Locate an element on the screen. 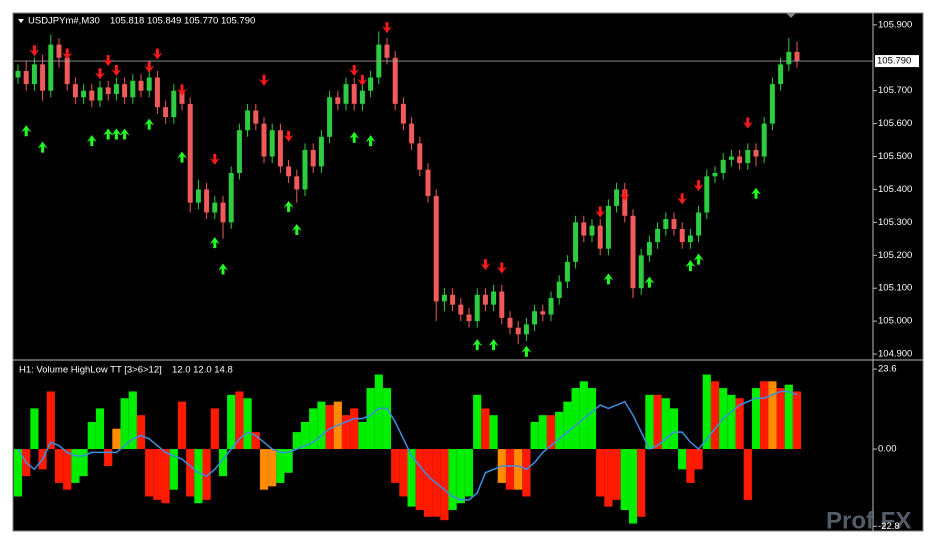 The image size is (936, 541). y-tick-label: 105.900 is located at coordinates (895, 24).